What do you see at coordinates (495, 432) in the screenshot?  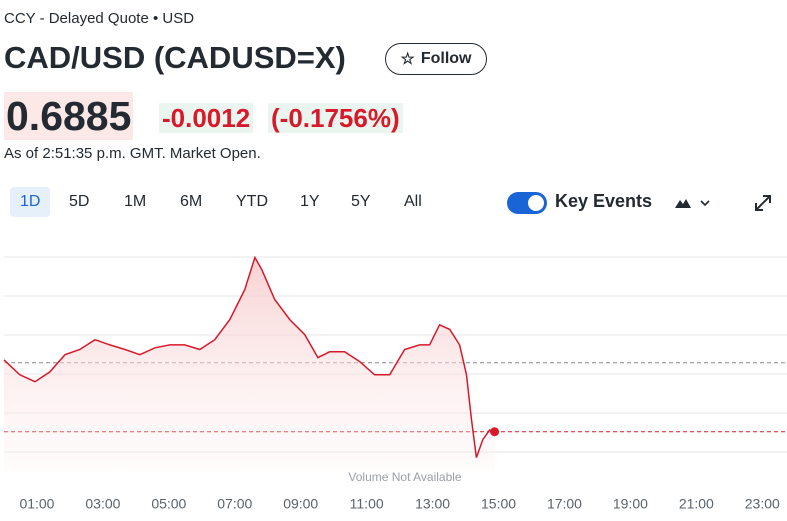 I see `last-point` at bounding box center [495, 432].